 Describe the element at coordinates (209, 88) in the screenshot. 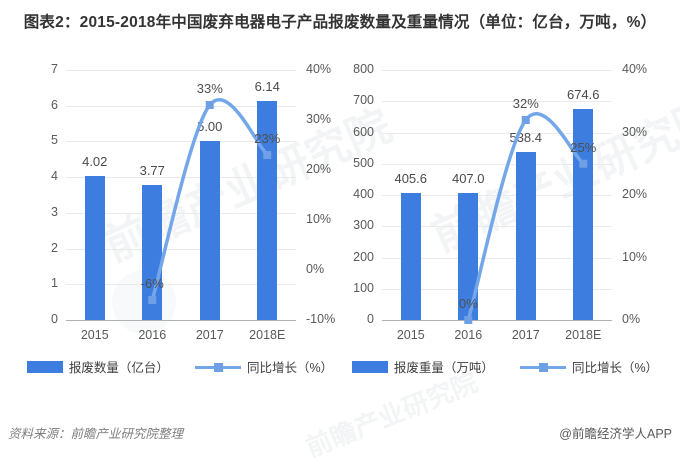

I see `line-value-label: 33%` at that location.